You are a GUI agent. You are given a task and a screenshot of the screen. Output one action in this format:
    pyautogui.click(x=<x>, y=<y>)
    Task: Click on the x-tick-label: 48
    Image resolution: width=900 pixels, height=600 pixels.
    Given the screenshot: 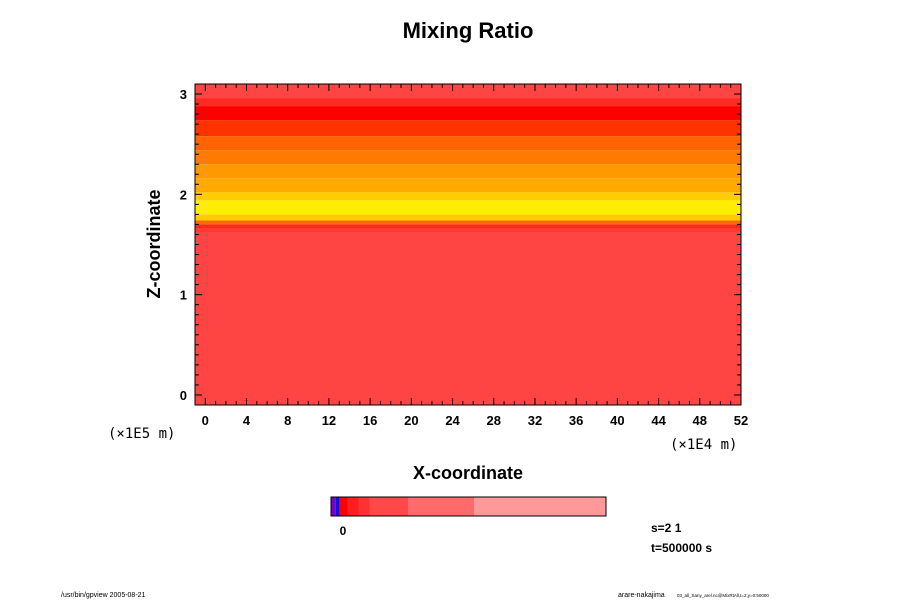 What is the action you would take?
    pyautogui.click(x=700, y=420)
    